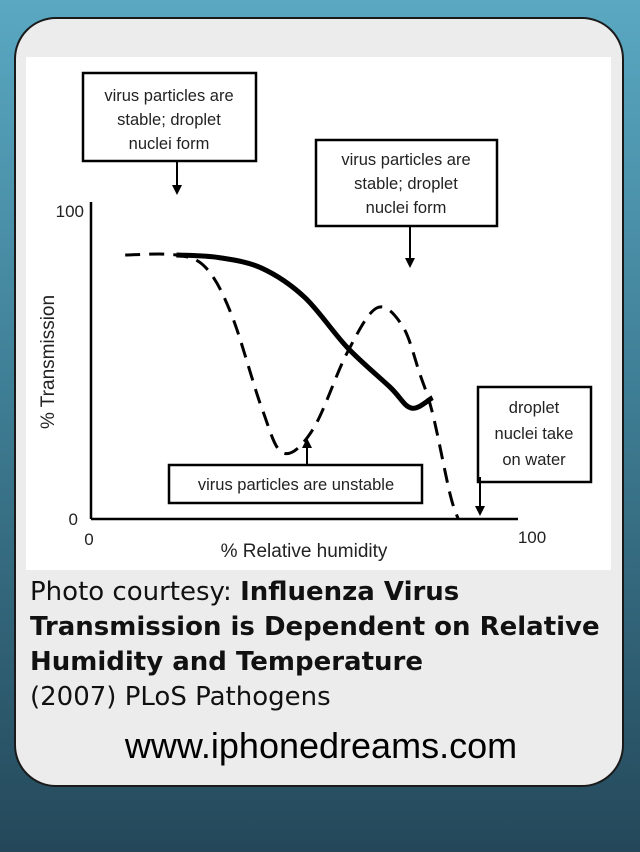 This screenshot has width=640, height=852. Describe the element at coordinates (70, 211) in the screenshot. I see `y-tick-label-top: 100` at that location.